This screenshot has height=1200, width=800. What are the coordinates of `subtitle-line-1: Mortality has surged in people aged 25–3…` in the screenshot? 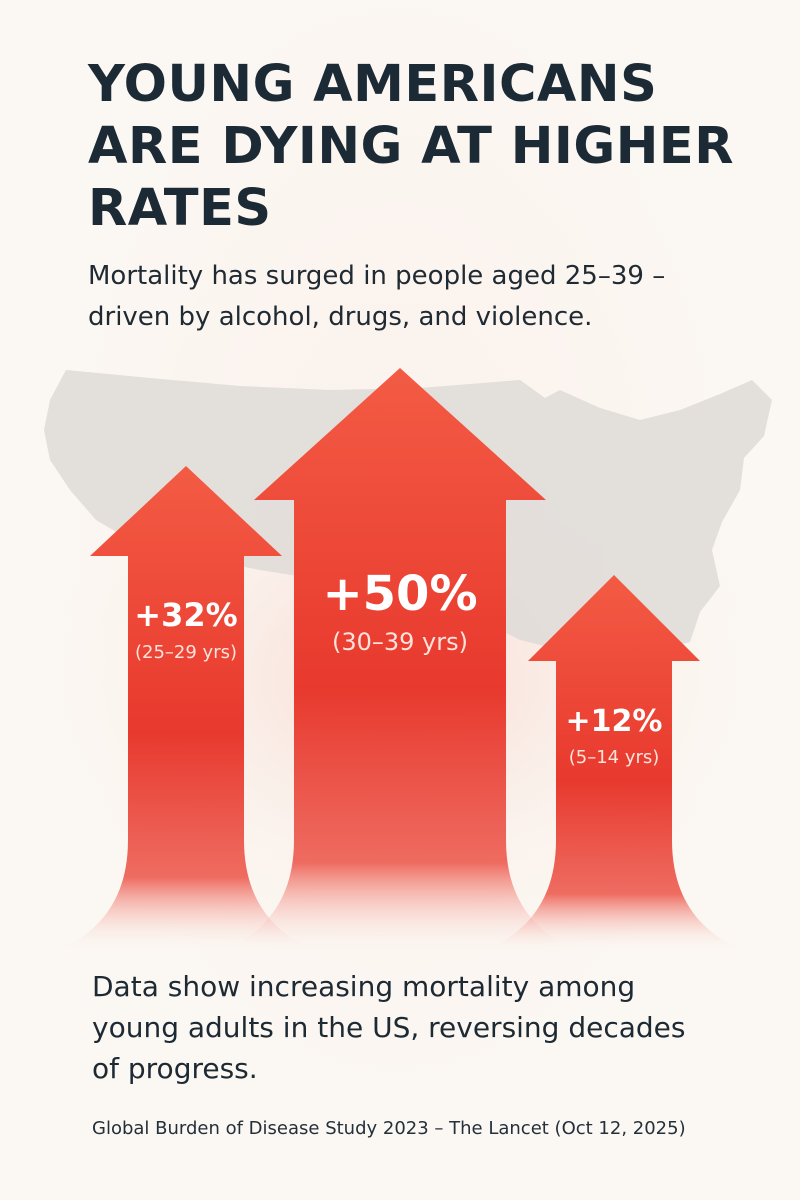 It's located at (377, 276).